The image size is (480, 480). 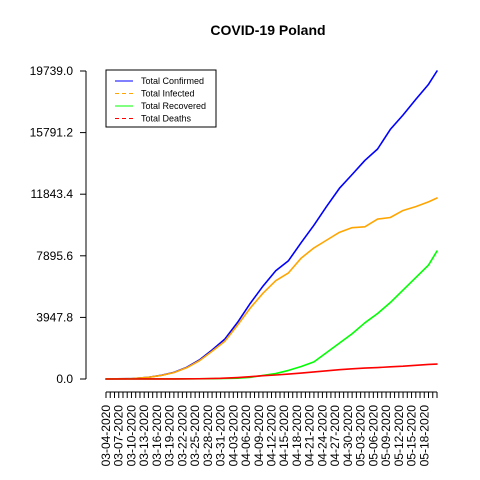 I want to click on y-tick-label: 19739.0, so click(x=52, y=71).